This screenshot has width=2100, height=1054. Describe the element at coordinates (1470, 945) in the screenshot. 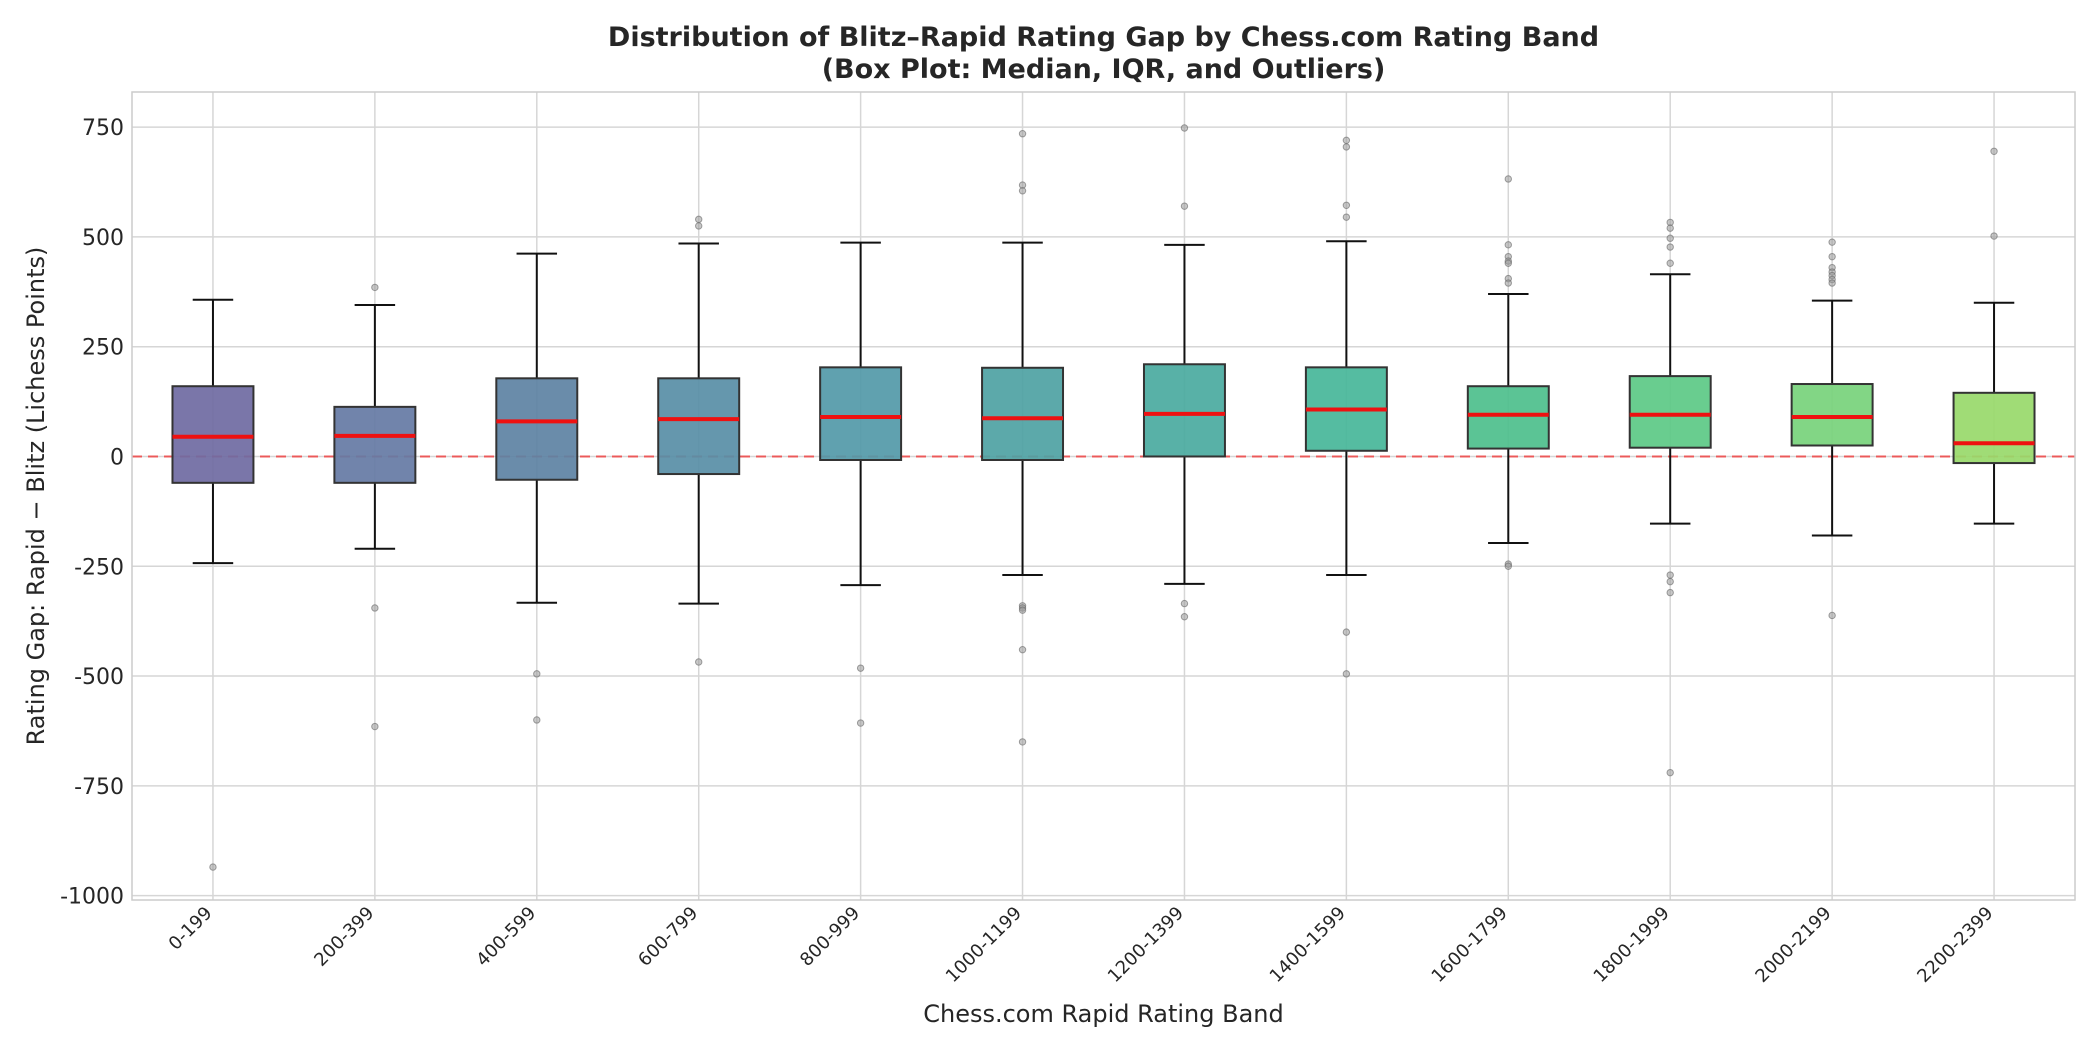

I see `x-tick-label: 1600-1799` at that location.